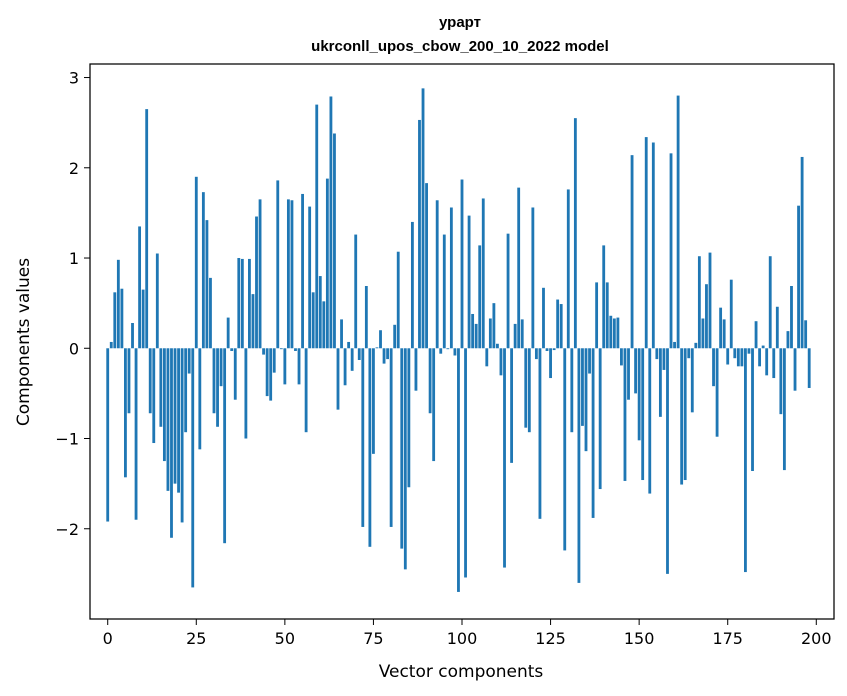 The image size is (847, 696). I want to click on y-tick-label: 0, so click(74, 348).